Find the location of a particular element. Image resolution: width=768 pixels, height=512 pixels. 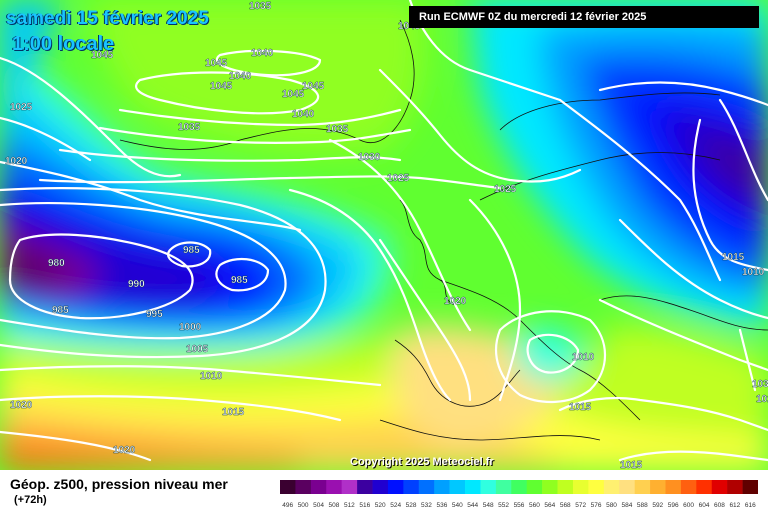

legend-tick-label: 580 is located at coordinates (611, 505).